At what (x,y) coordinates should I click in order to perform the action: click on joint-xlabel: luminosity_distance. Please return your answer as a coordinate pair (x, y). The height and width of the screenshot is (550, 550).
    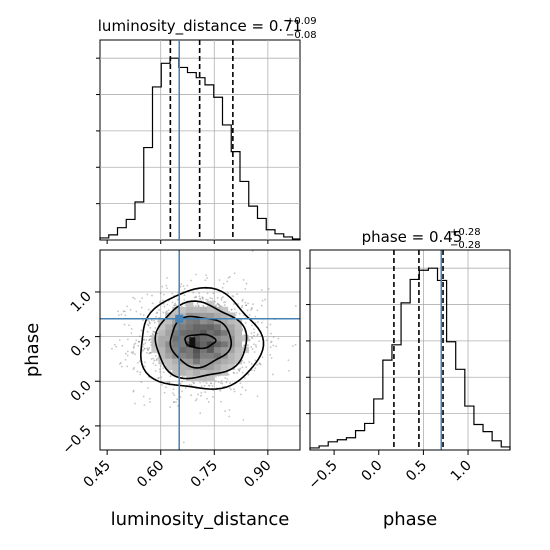
    Looking at the image, I should click on (200, 519).